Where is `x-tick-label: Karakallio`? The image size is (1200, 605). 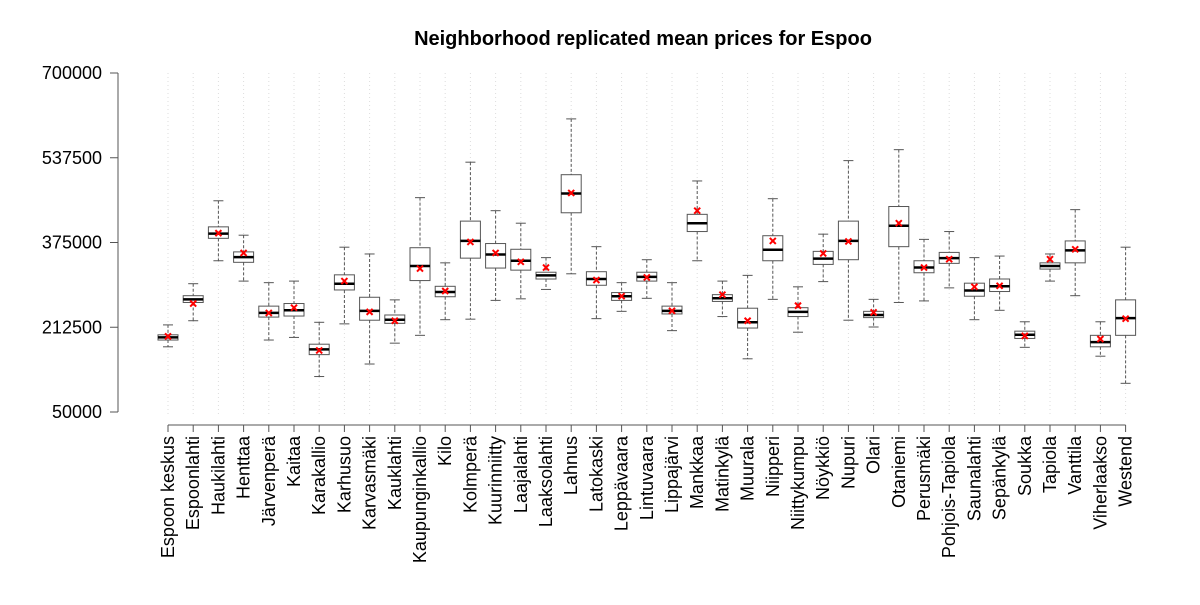
x-tick-label: Karakallio is located at coordinates (319, 475).